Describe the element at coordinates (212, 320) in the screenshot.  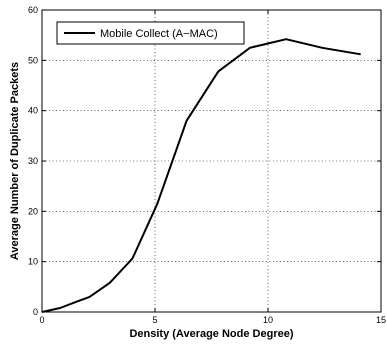
I see `x-tick-labels: 0 5 10 15` at that location.